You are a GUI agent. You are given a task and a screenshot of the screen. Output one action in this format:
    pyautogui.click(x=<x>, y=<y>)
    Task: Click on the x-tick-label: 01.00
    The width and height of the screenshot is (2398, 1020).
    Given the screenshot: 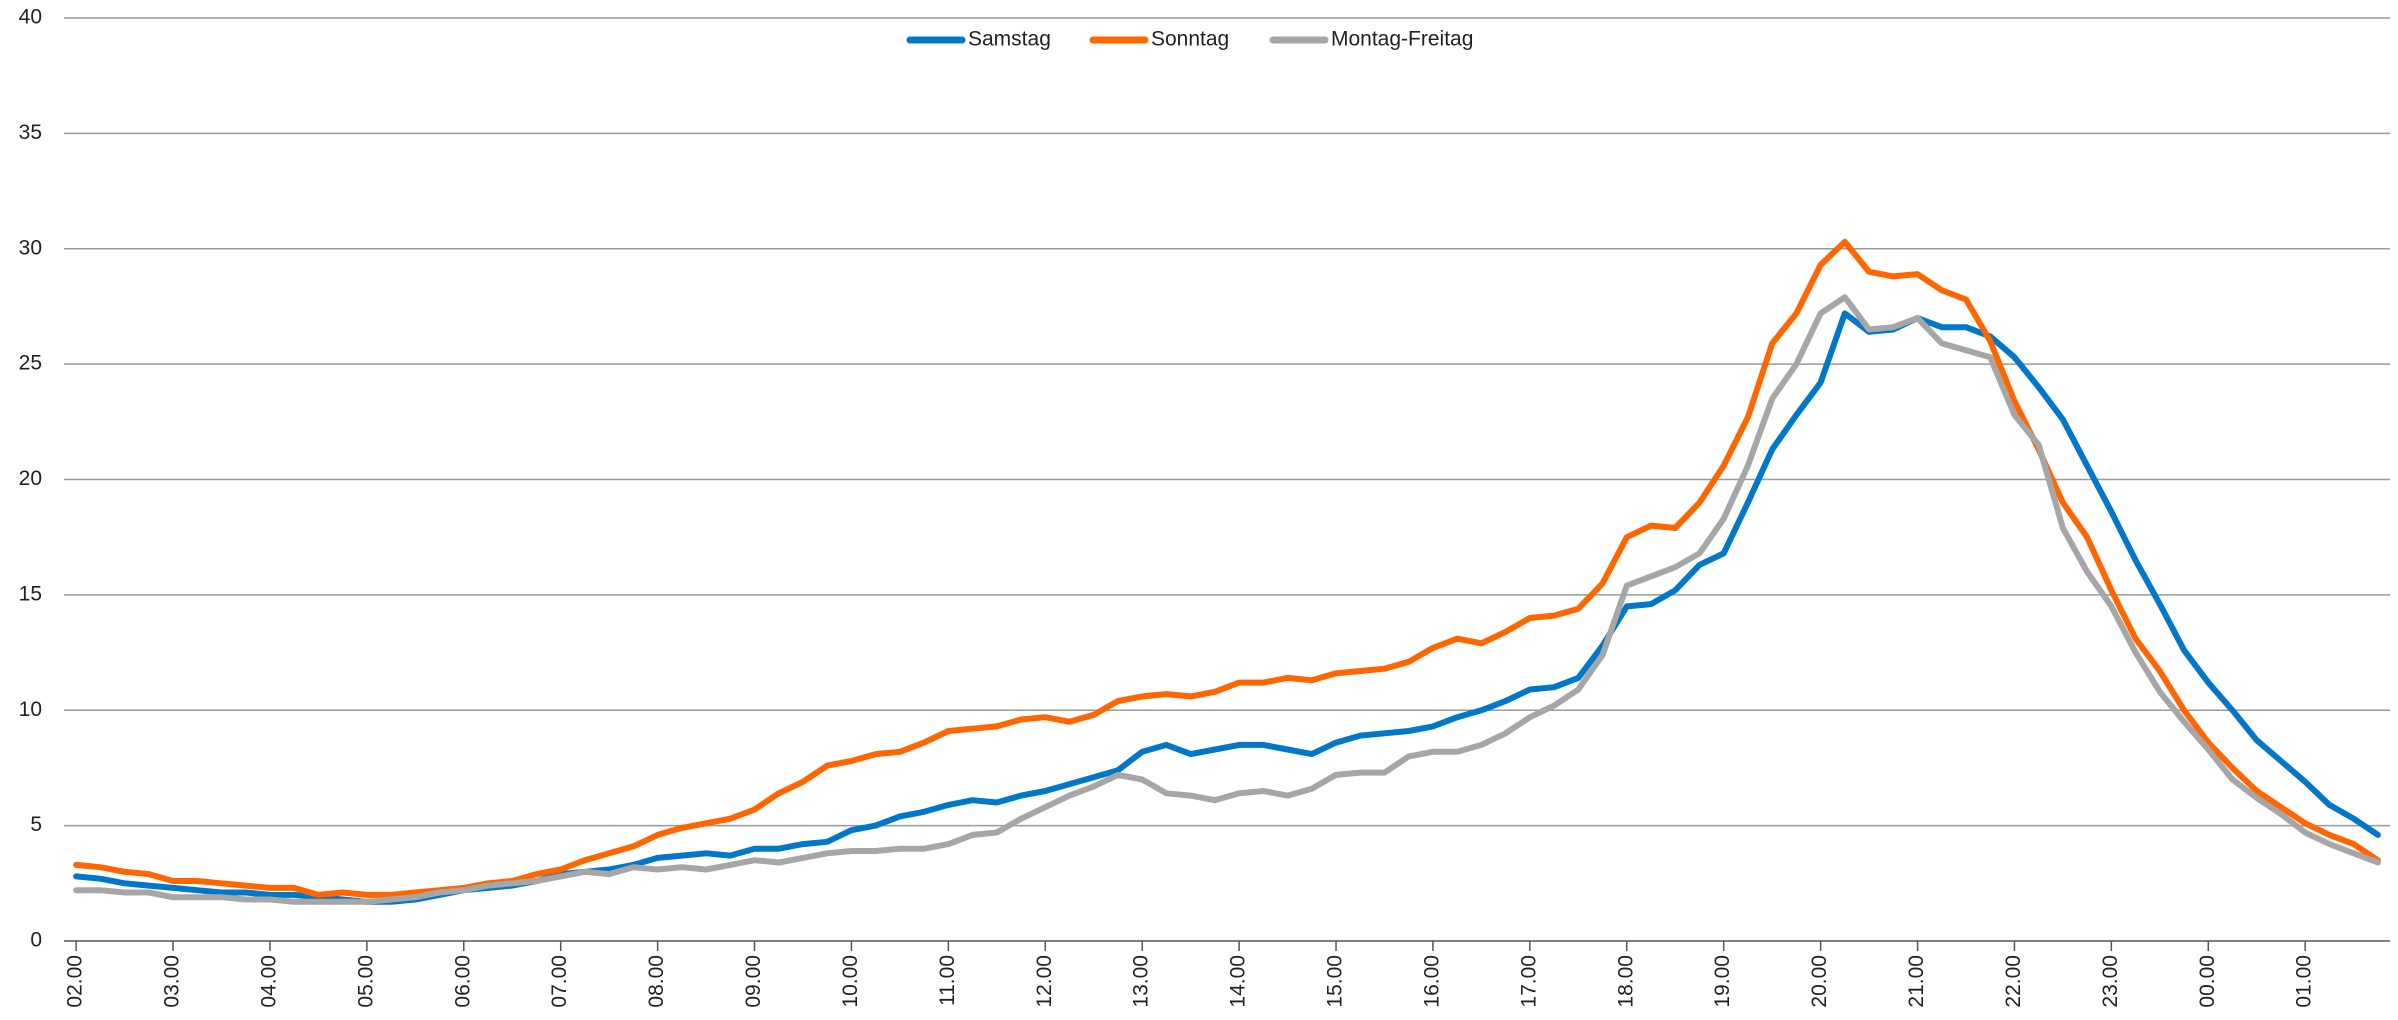 What is the action you would take?
    pyautogui.click(x=2304, y=981)
    